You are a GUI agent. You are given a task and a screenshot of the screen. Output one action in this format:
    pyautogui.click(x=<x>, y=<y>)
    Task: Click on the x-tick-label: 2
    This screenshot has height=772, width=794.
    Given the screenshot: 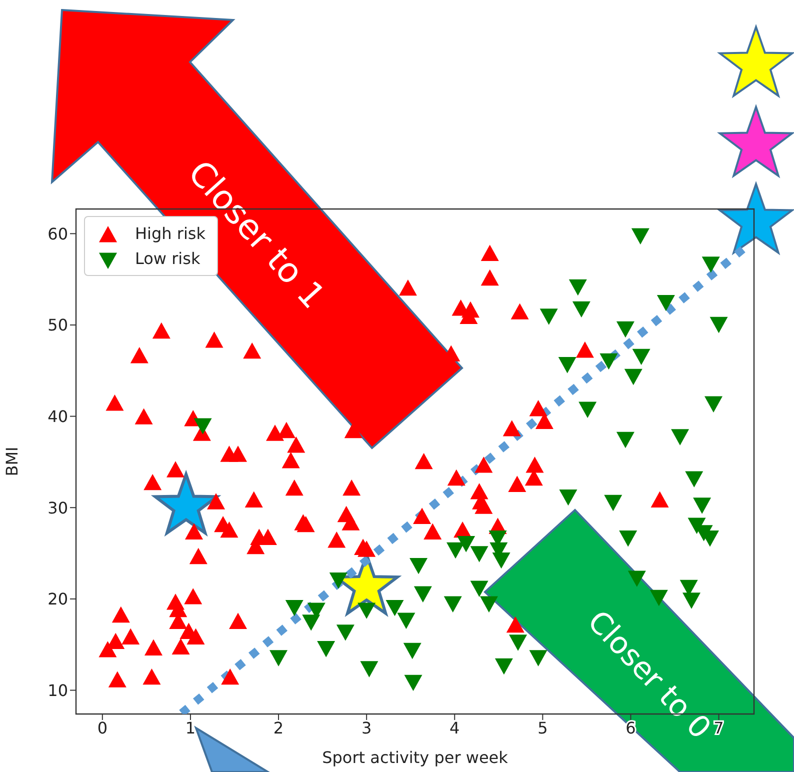 What is the action you would take?
    pyautogui.click(x=278, y=728)
    